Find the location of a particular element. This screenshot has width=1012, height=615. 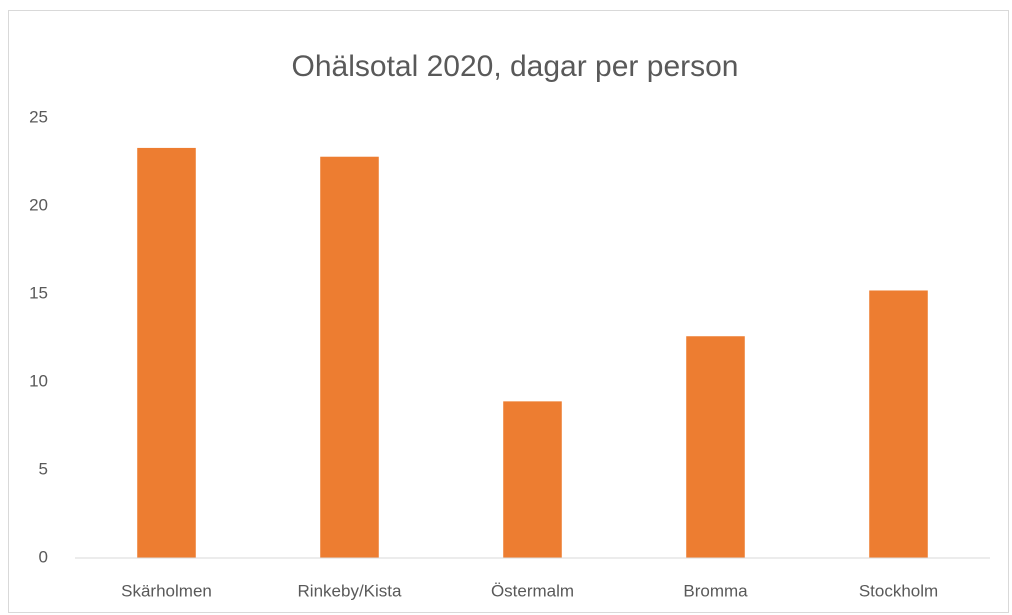

x-tick-label: Bromma is located at coordinates (715, 590).